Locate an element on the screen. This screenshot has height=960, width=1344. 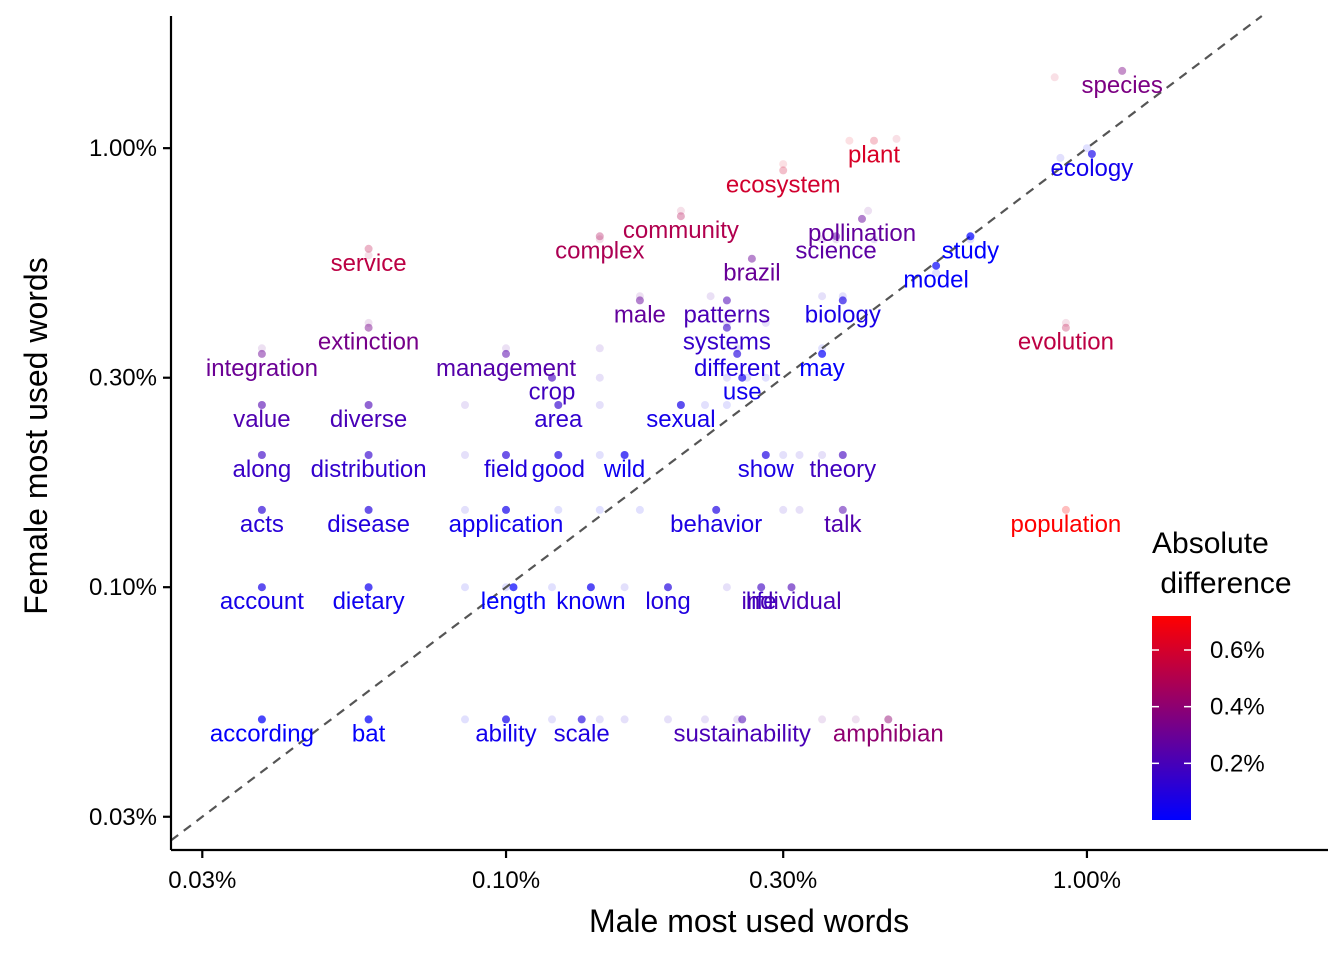
word-point-brazil is located at coordinates (751, 258).